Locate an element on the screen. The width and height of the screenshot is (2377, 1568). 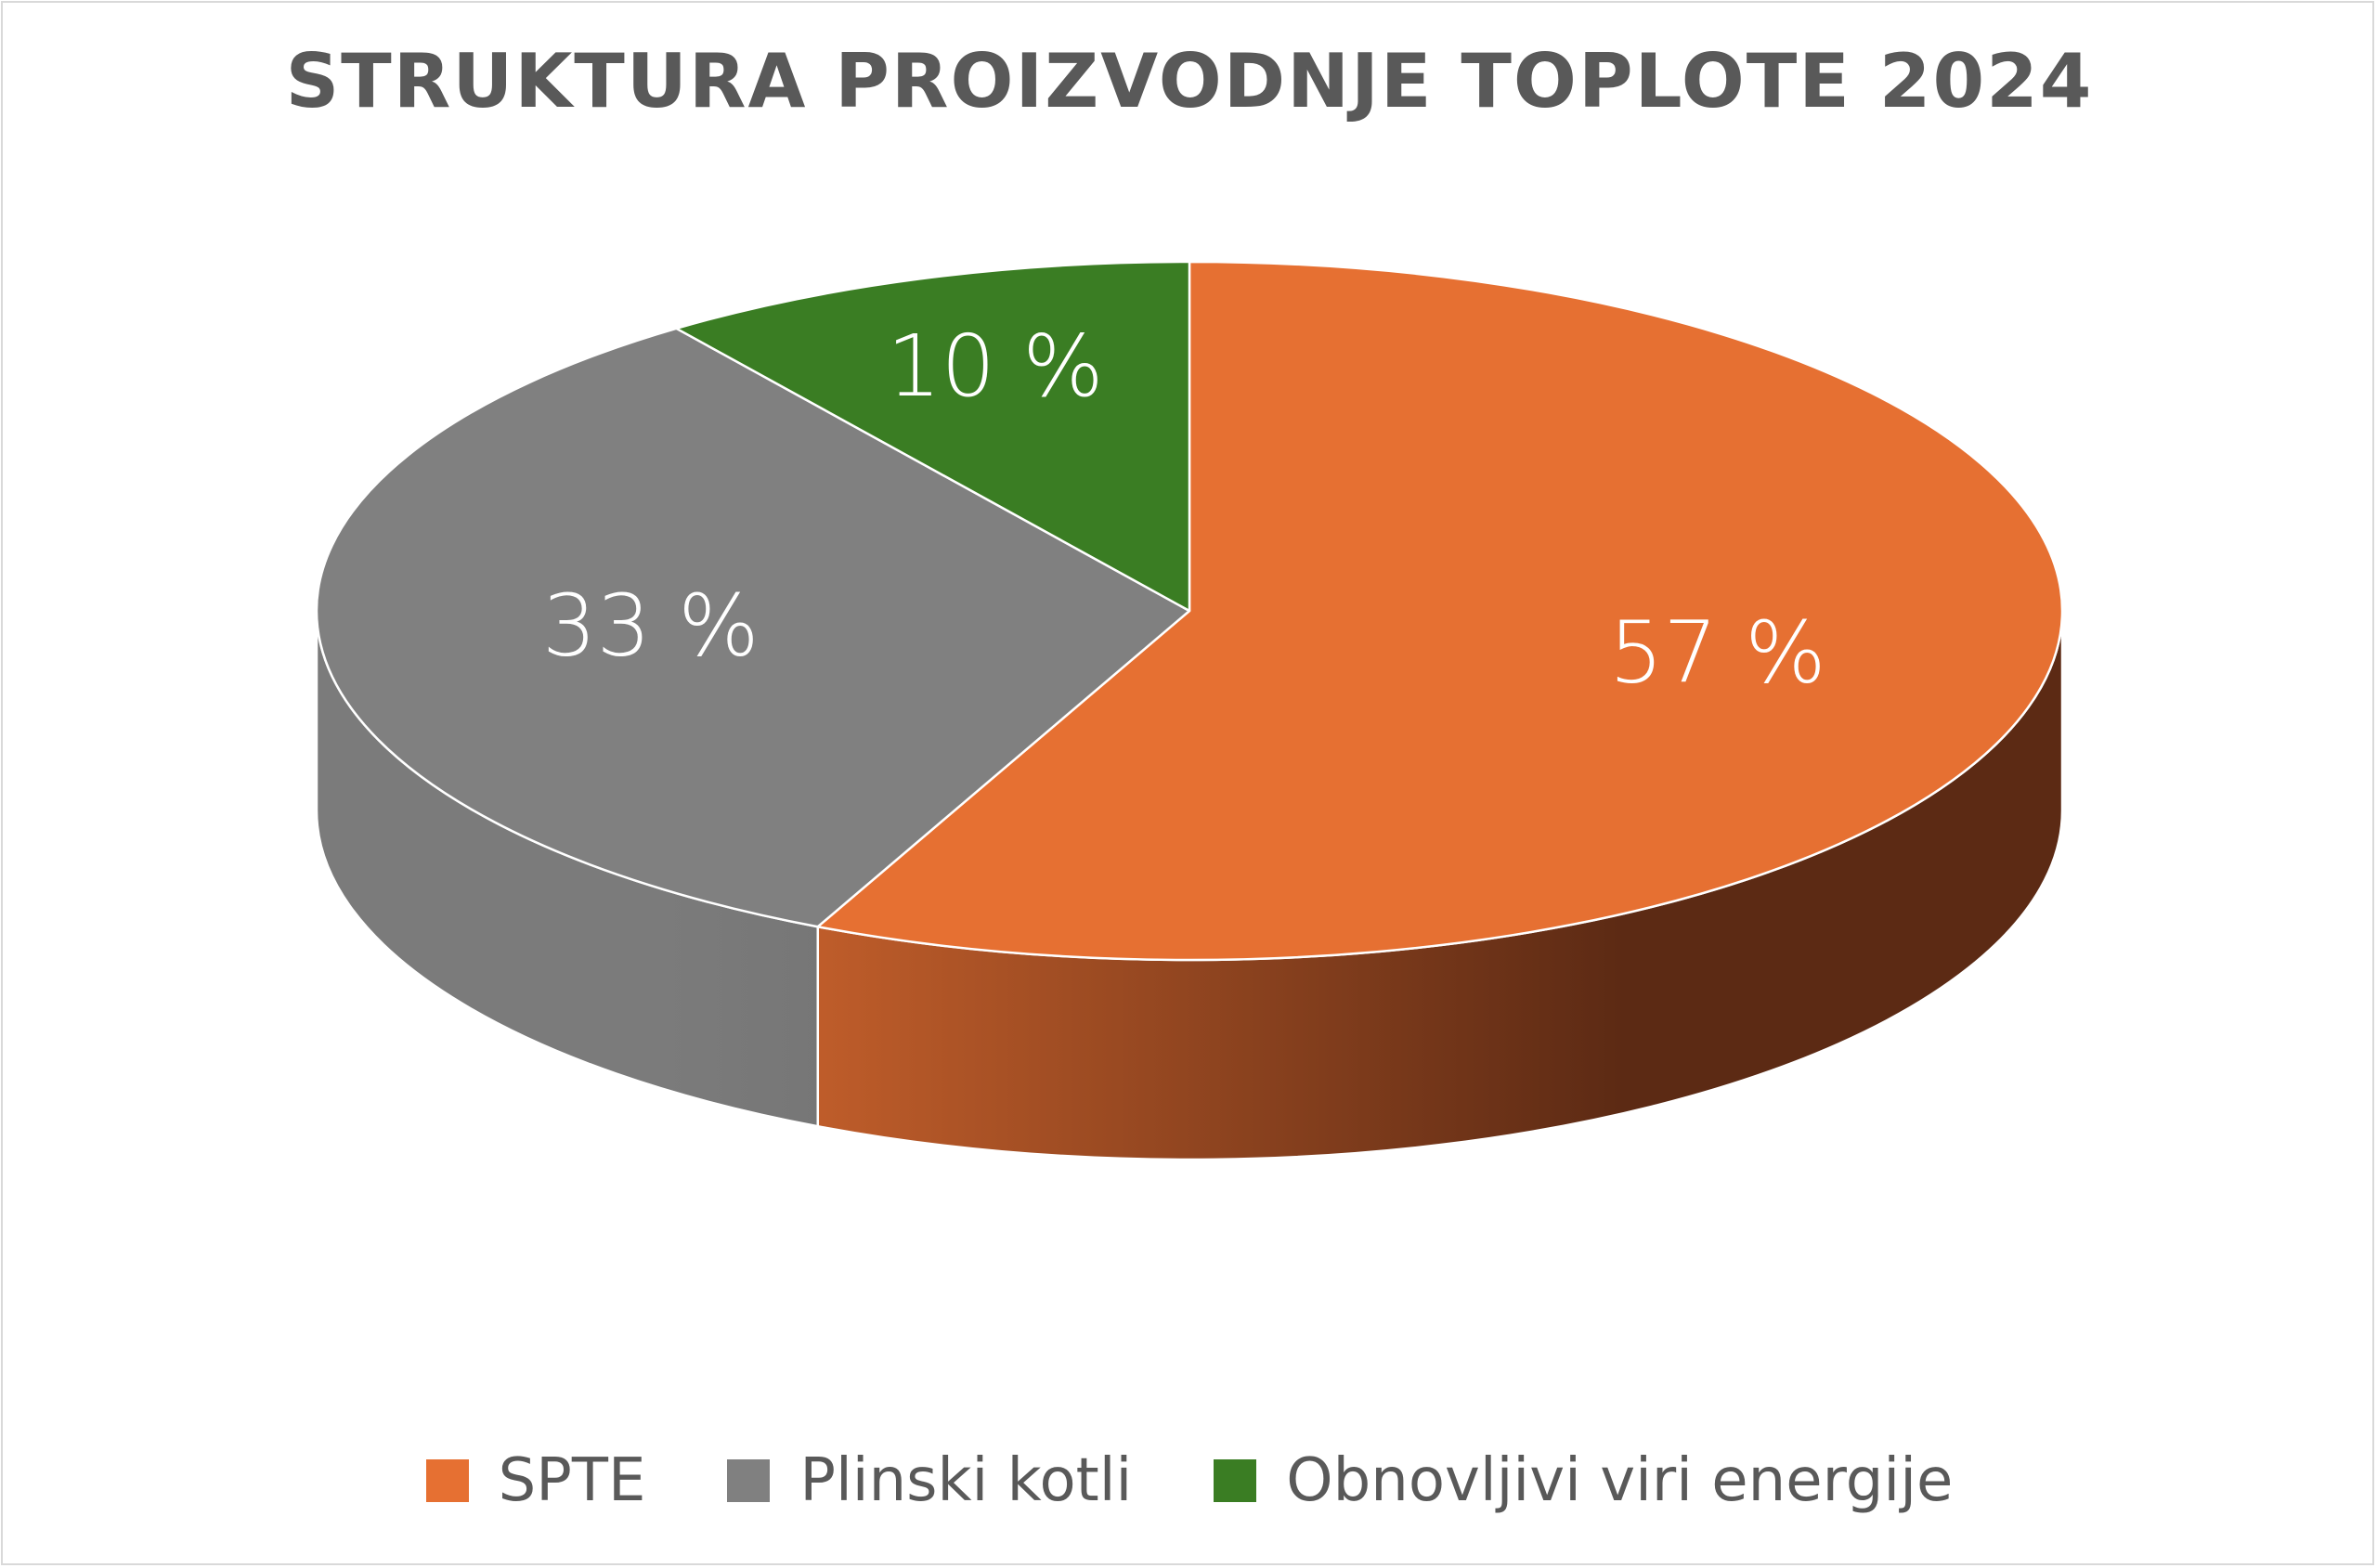
data-label-obnovljivi-viri-energije: 10 % is located at coordinates (995, 366).